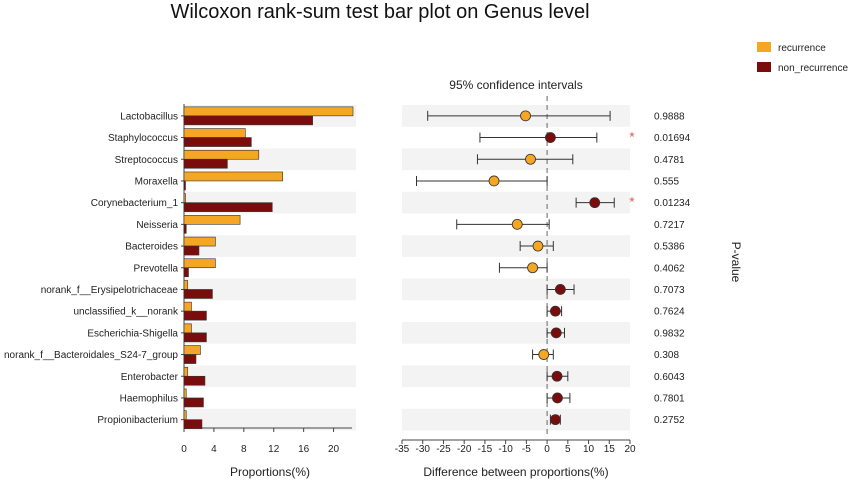  Describe the element at coordinates (110, 290) in the screenshot. I see `category-label: norank_f__Erysipelotrichaceae` at that location.